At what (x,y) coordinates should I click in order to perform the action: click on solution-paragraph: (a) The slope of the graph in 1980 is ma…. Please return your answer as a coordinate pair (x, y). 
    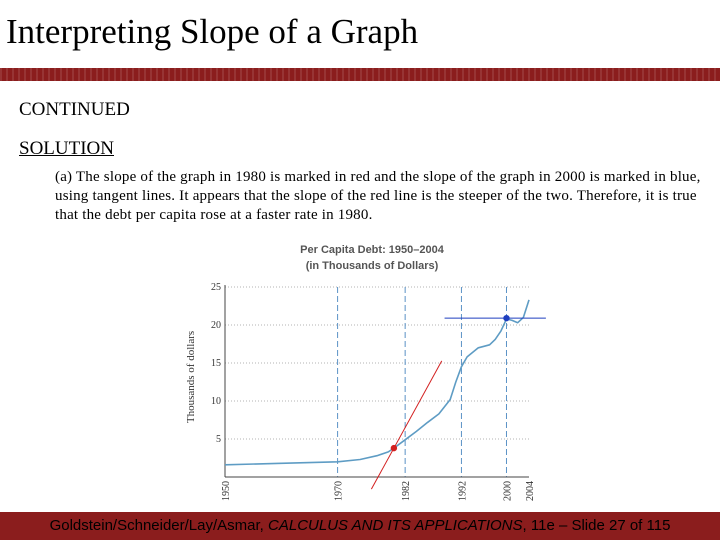
    Looking at the image, I should click on (378, 196).